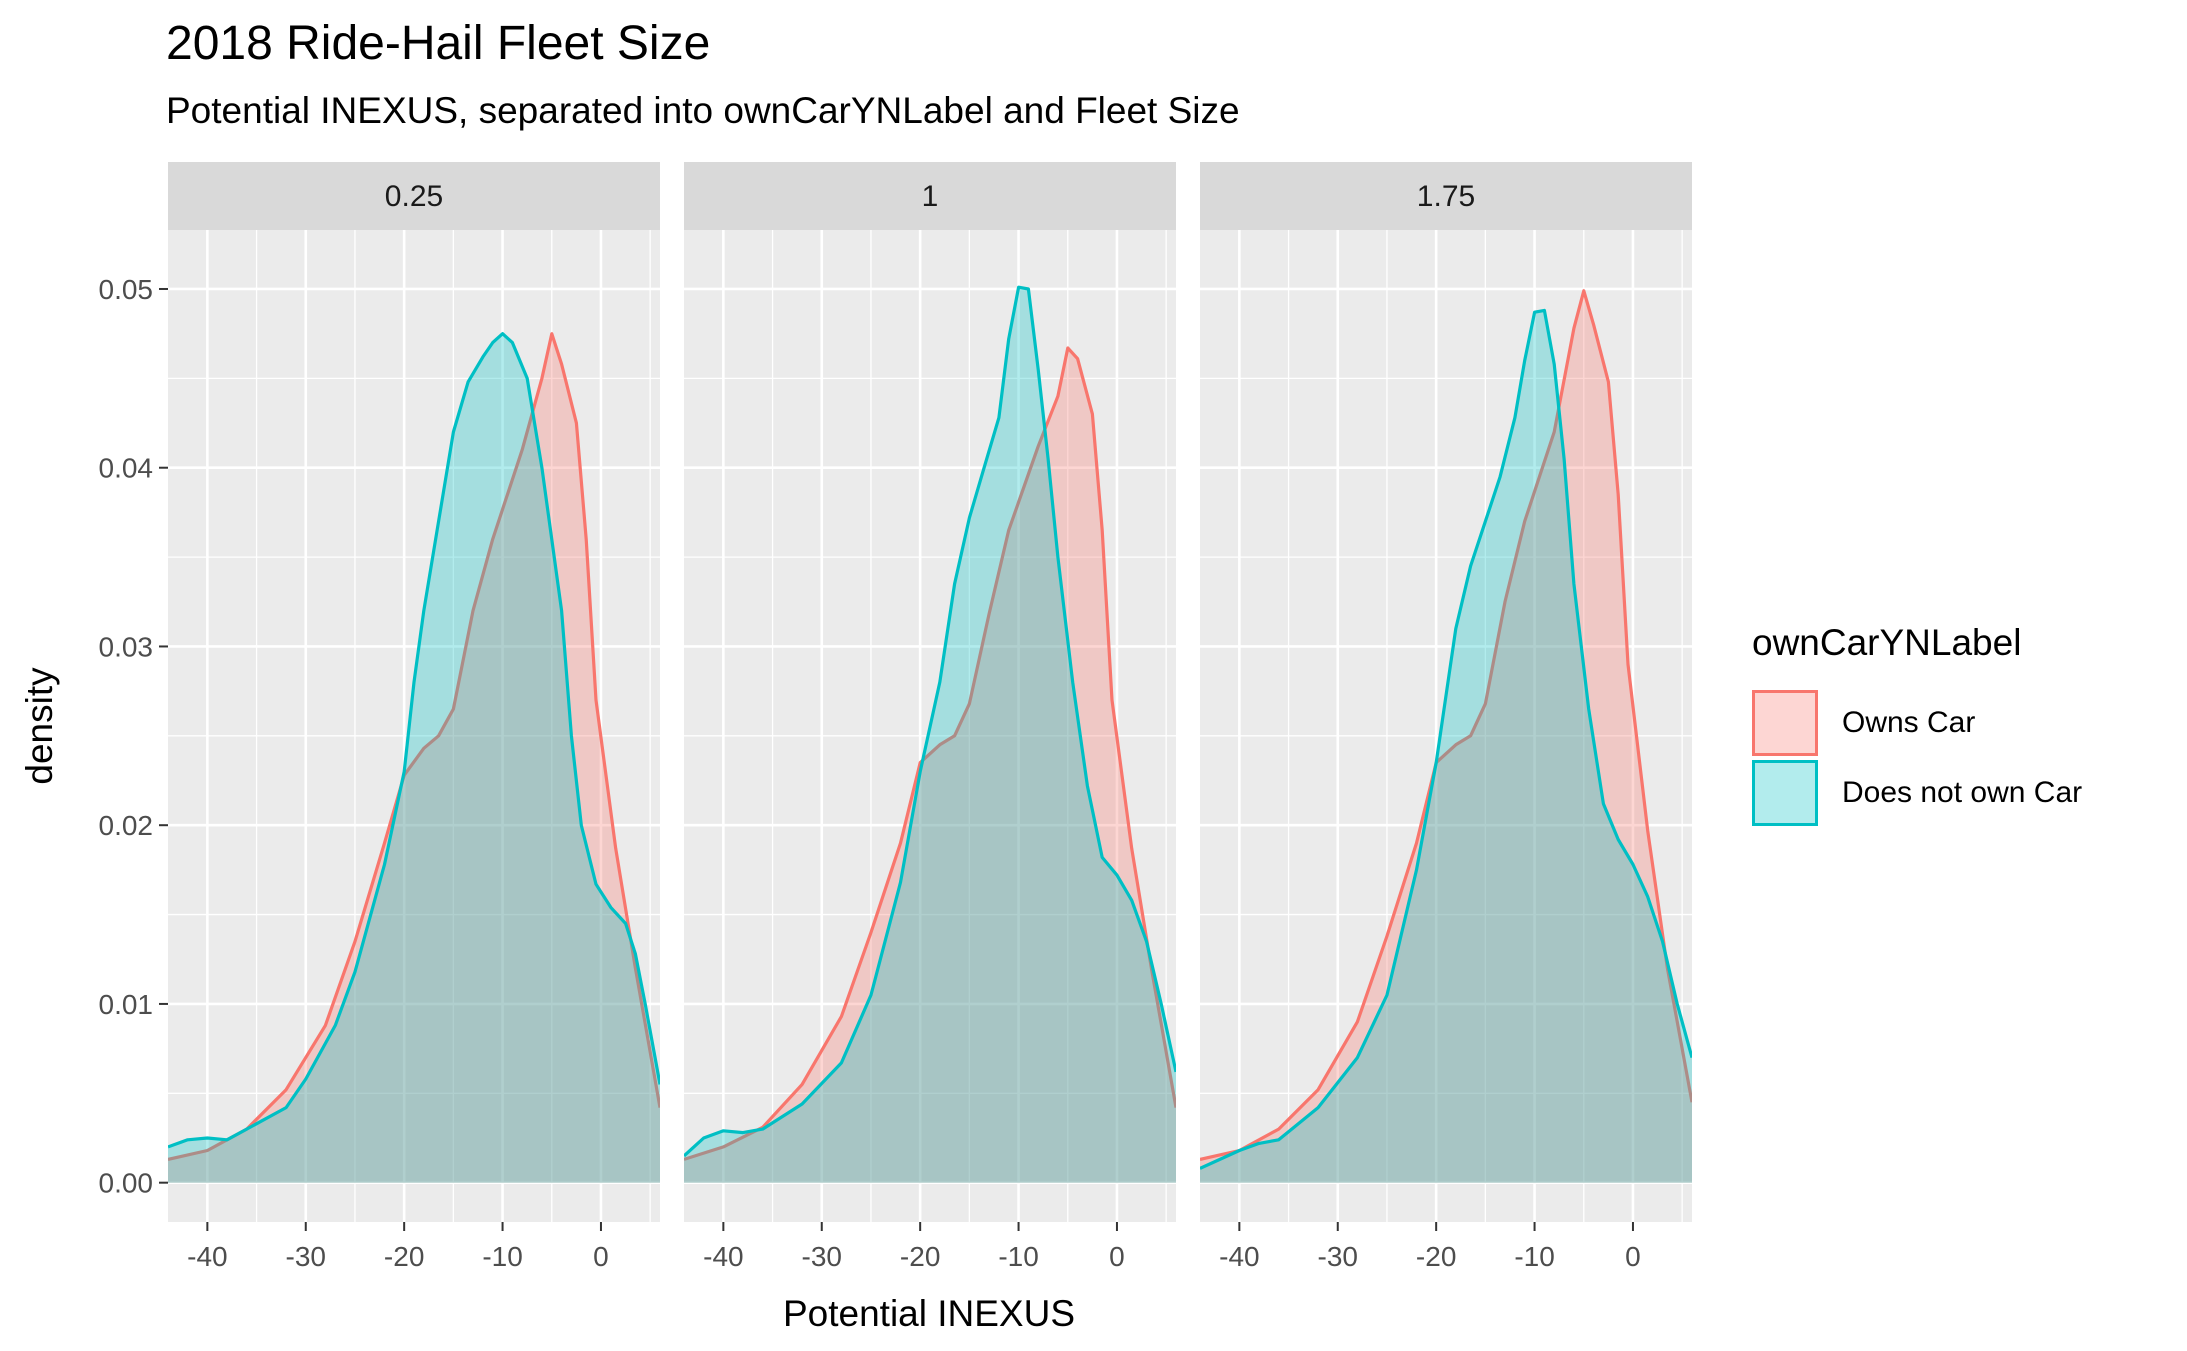  What do you see at coordinates (126, 1004) in the screenshot?
I see `y-tick-label: 0.01` at bounding box center [126, 1004].